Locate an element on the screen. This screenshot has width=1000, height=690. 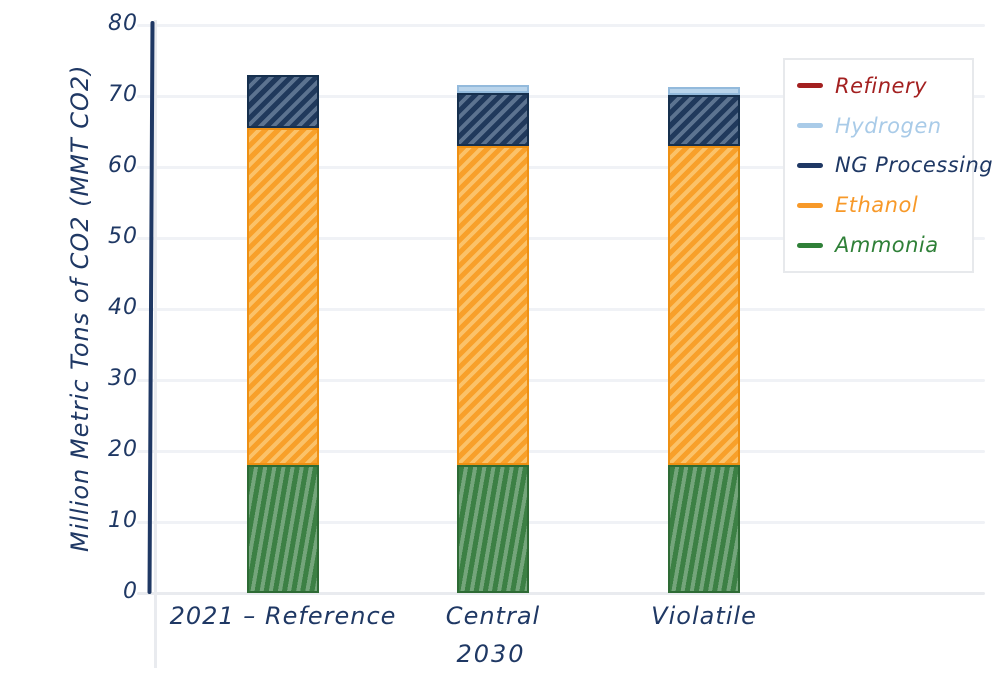
y-tick-50: 50 is located at coordinates (123, 236).